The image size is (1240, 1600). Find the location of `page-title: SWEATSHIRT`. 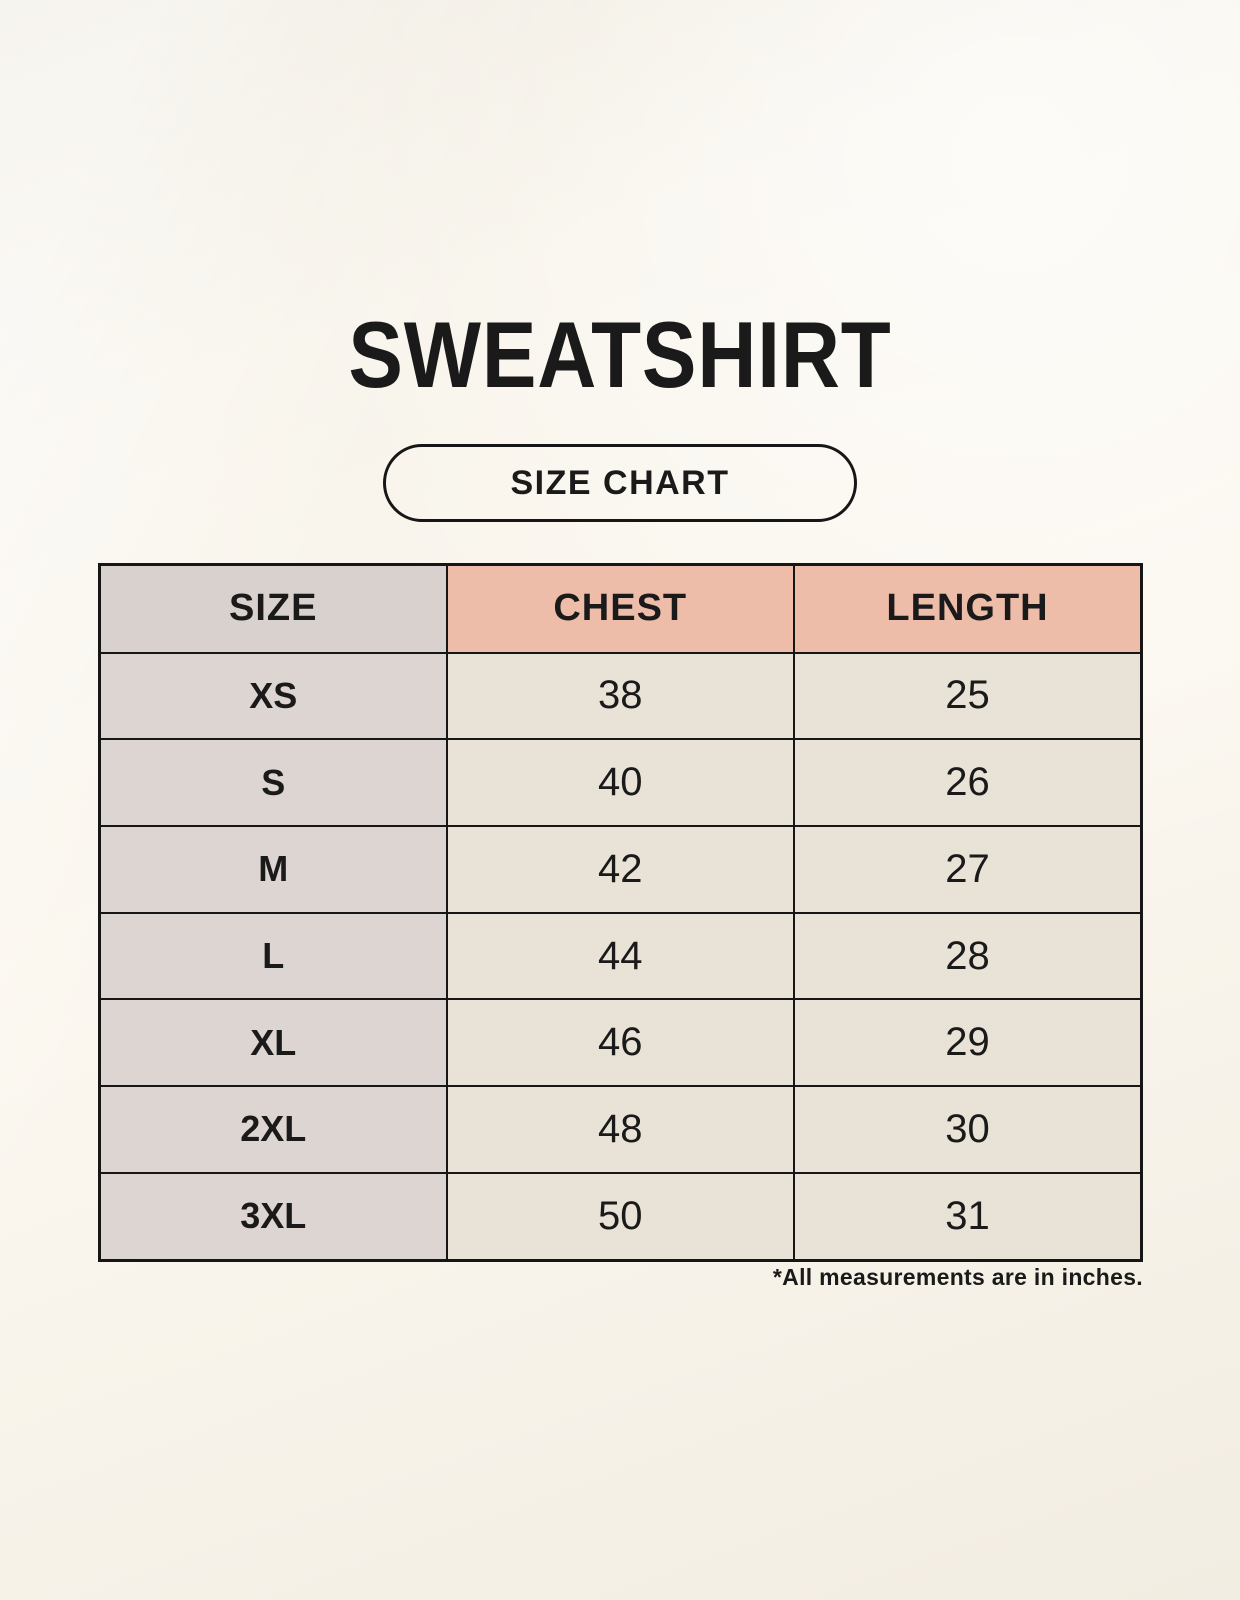

page-title: SWEATSHIRT is located at coordinates (620, 354).